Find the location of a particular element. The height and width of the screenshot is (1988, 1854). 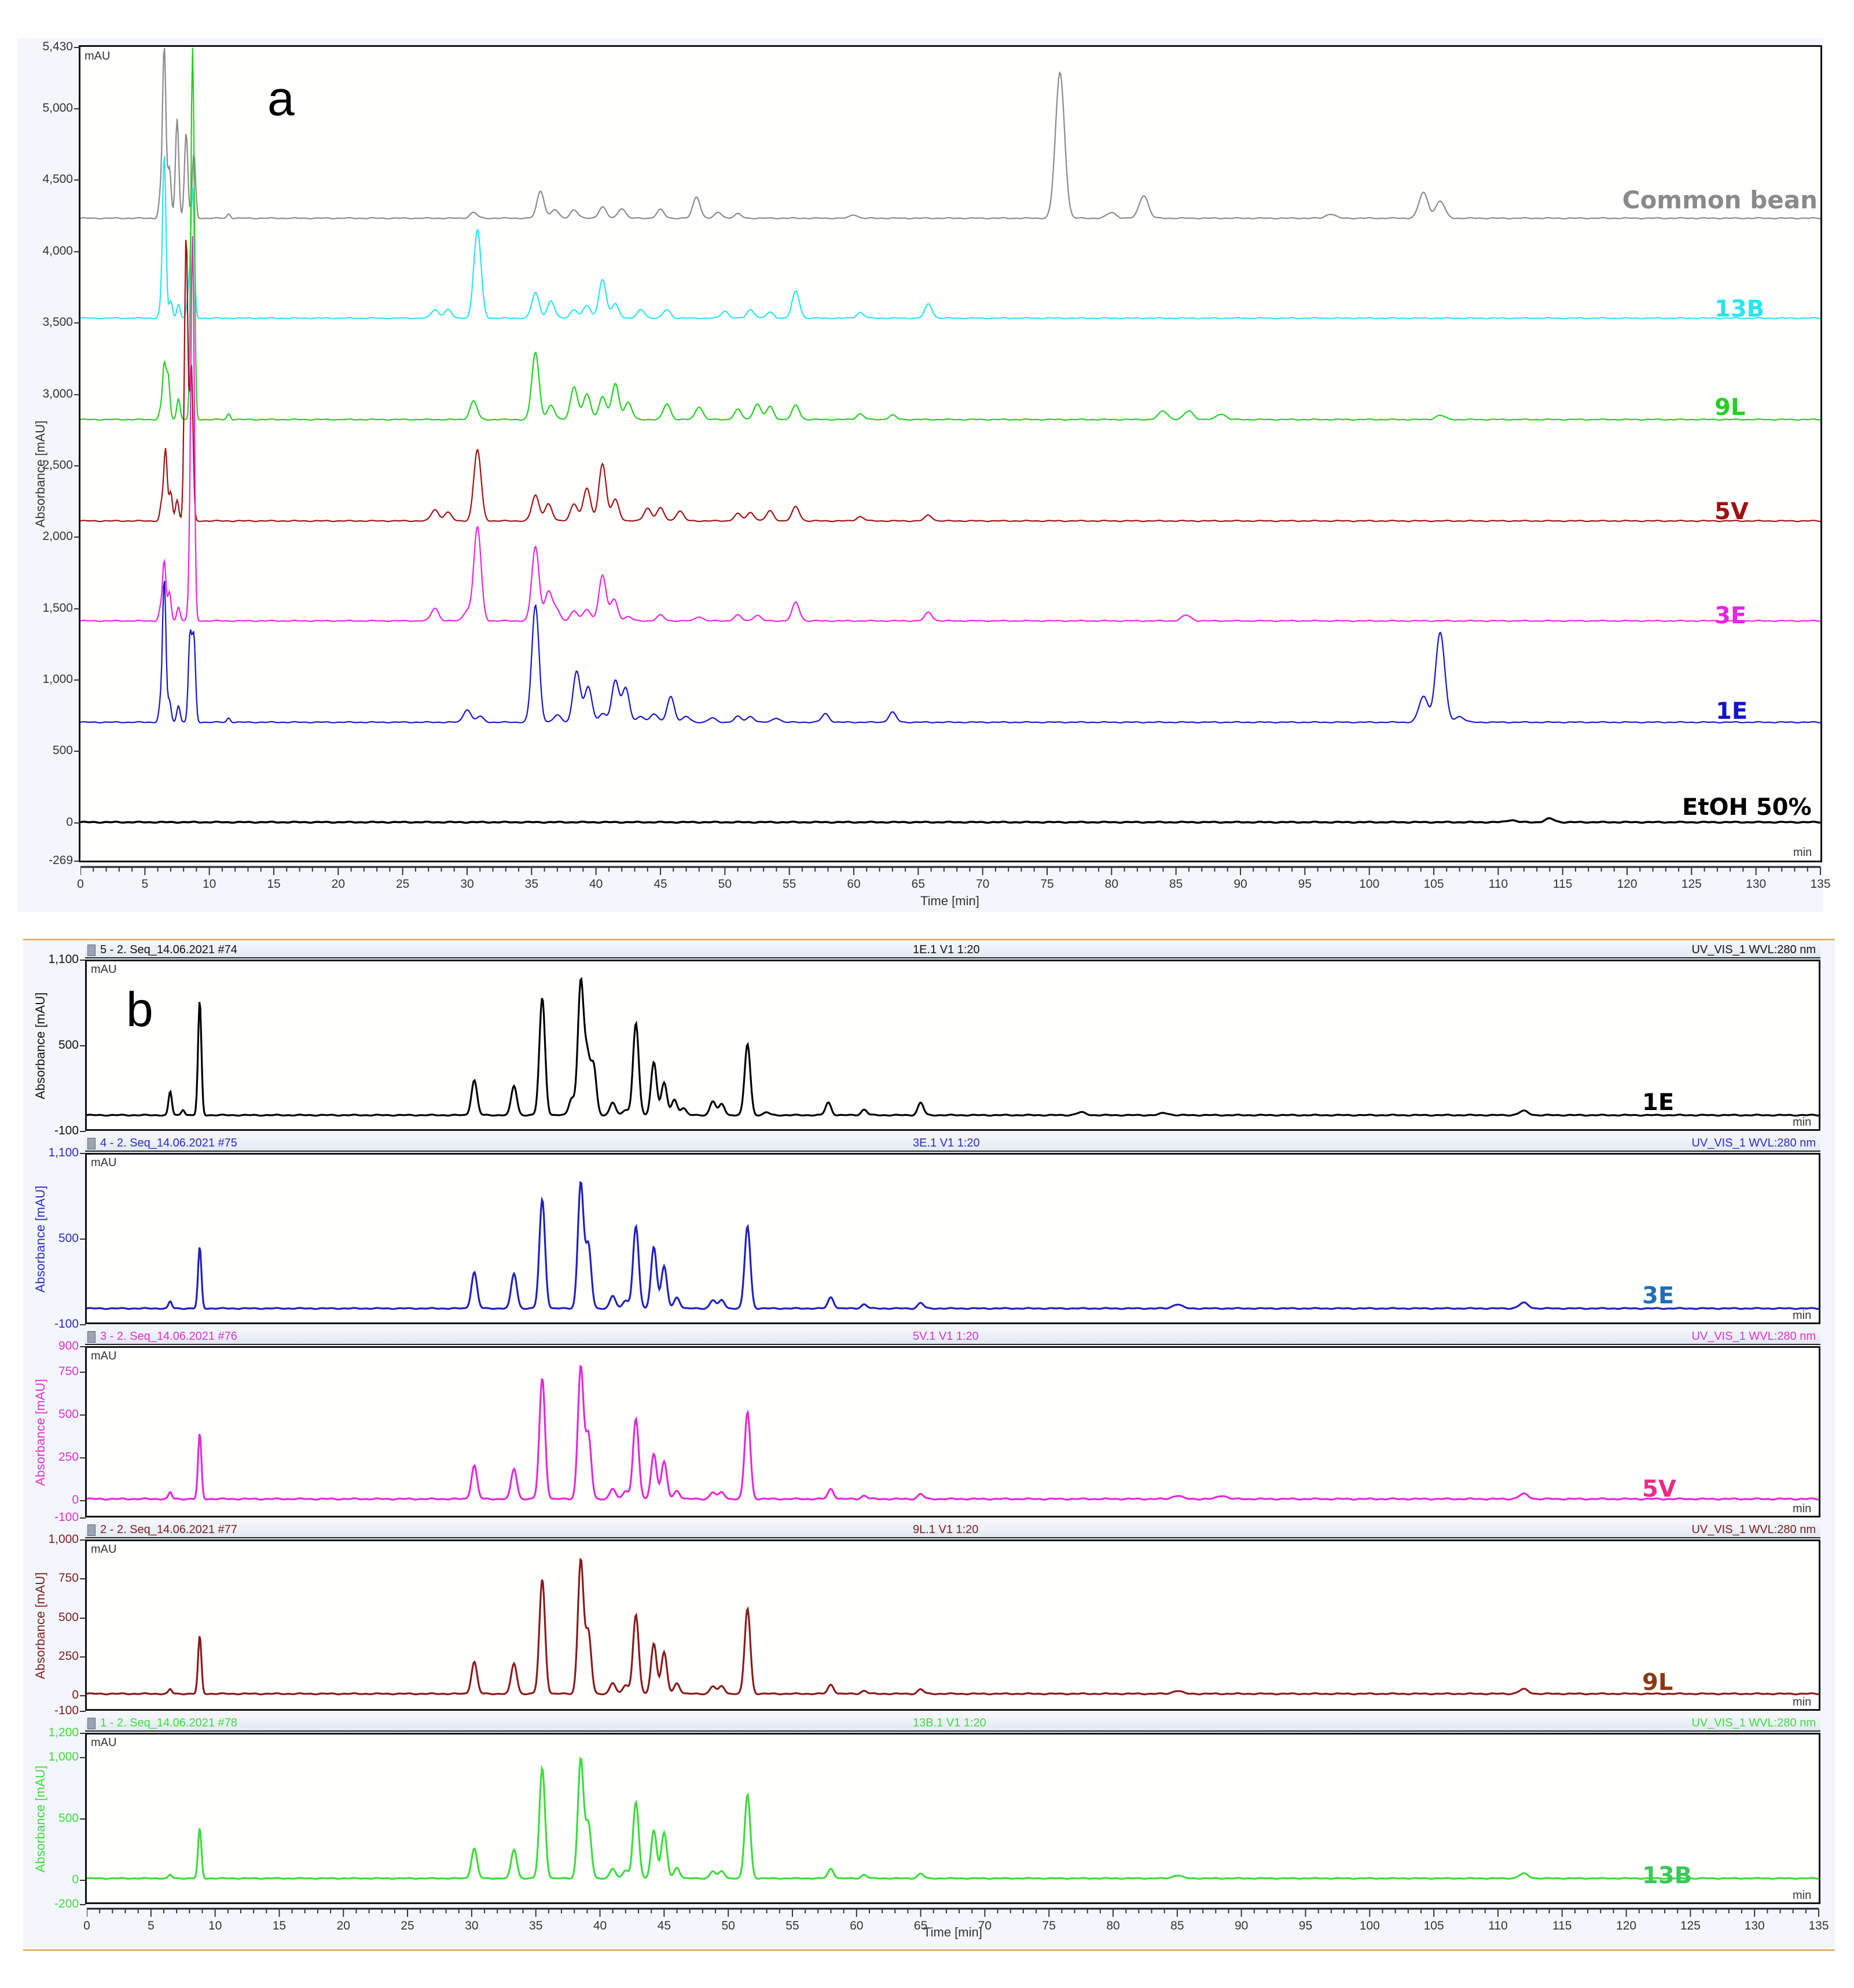

y-tick-label: 750 is located at coordinates (68, 1372).